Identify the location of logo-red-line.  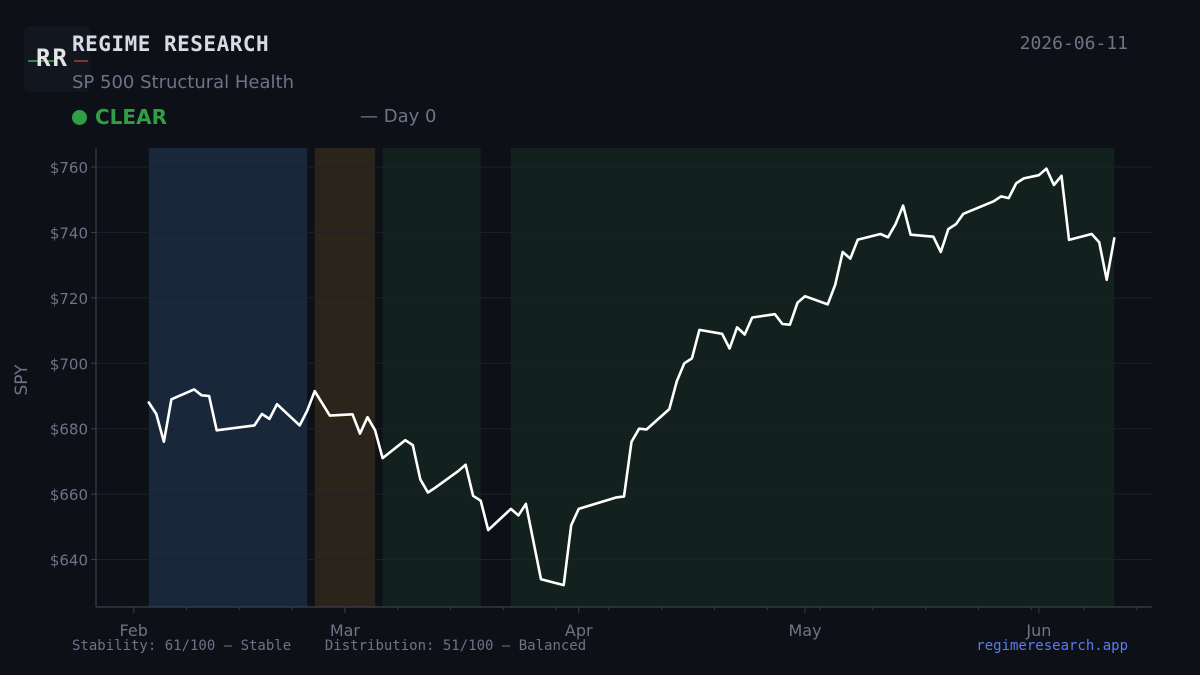
(81, 61).